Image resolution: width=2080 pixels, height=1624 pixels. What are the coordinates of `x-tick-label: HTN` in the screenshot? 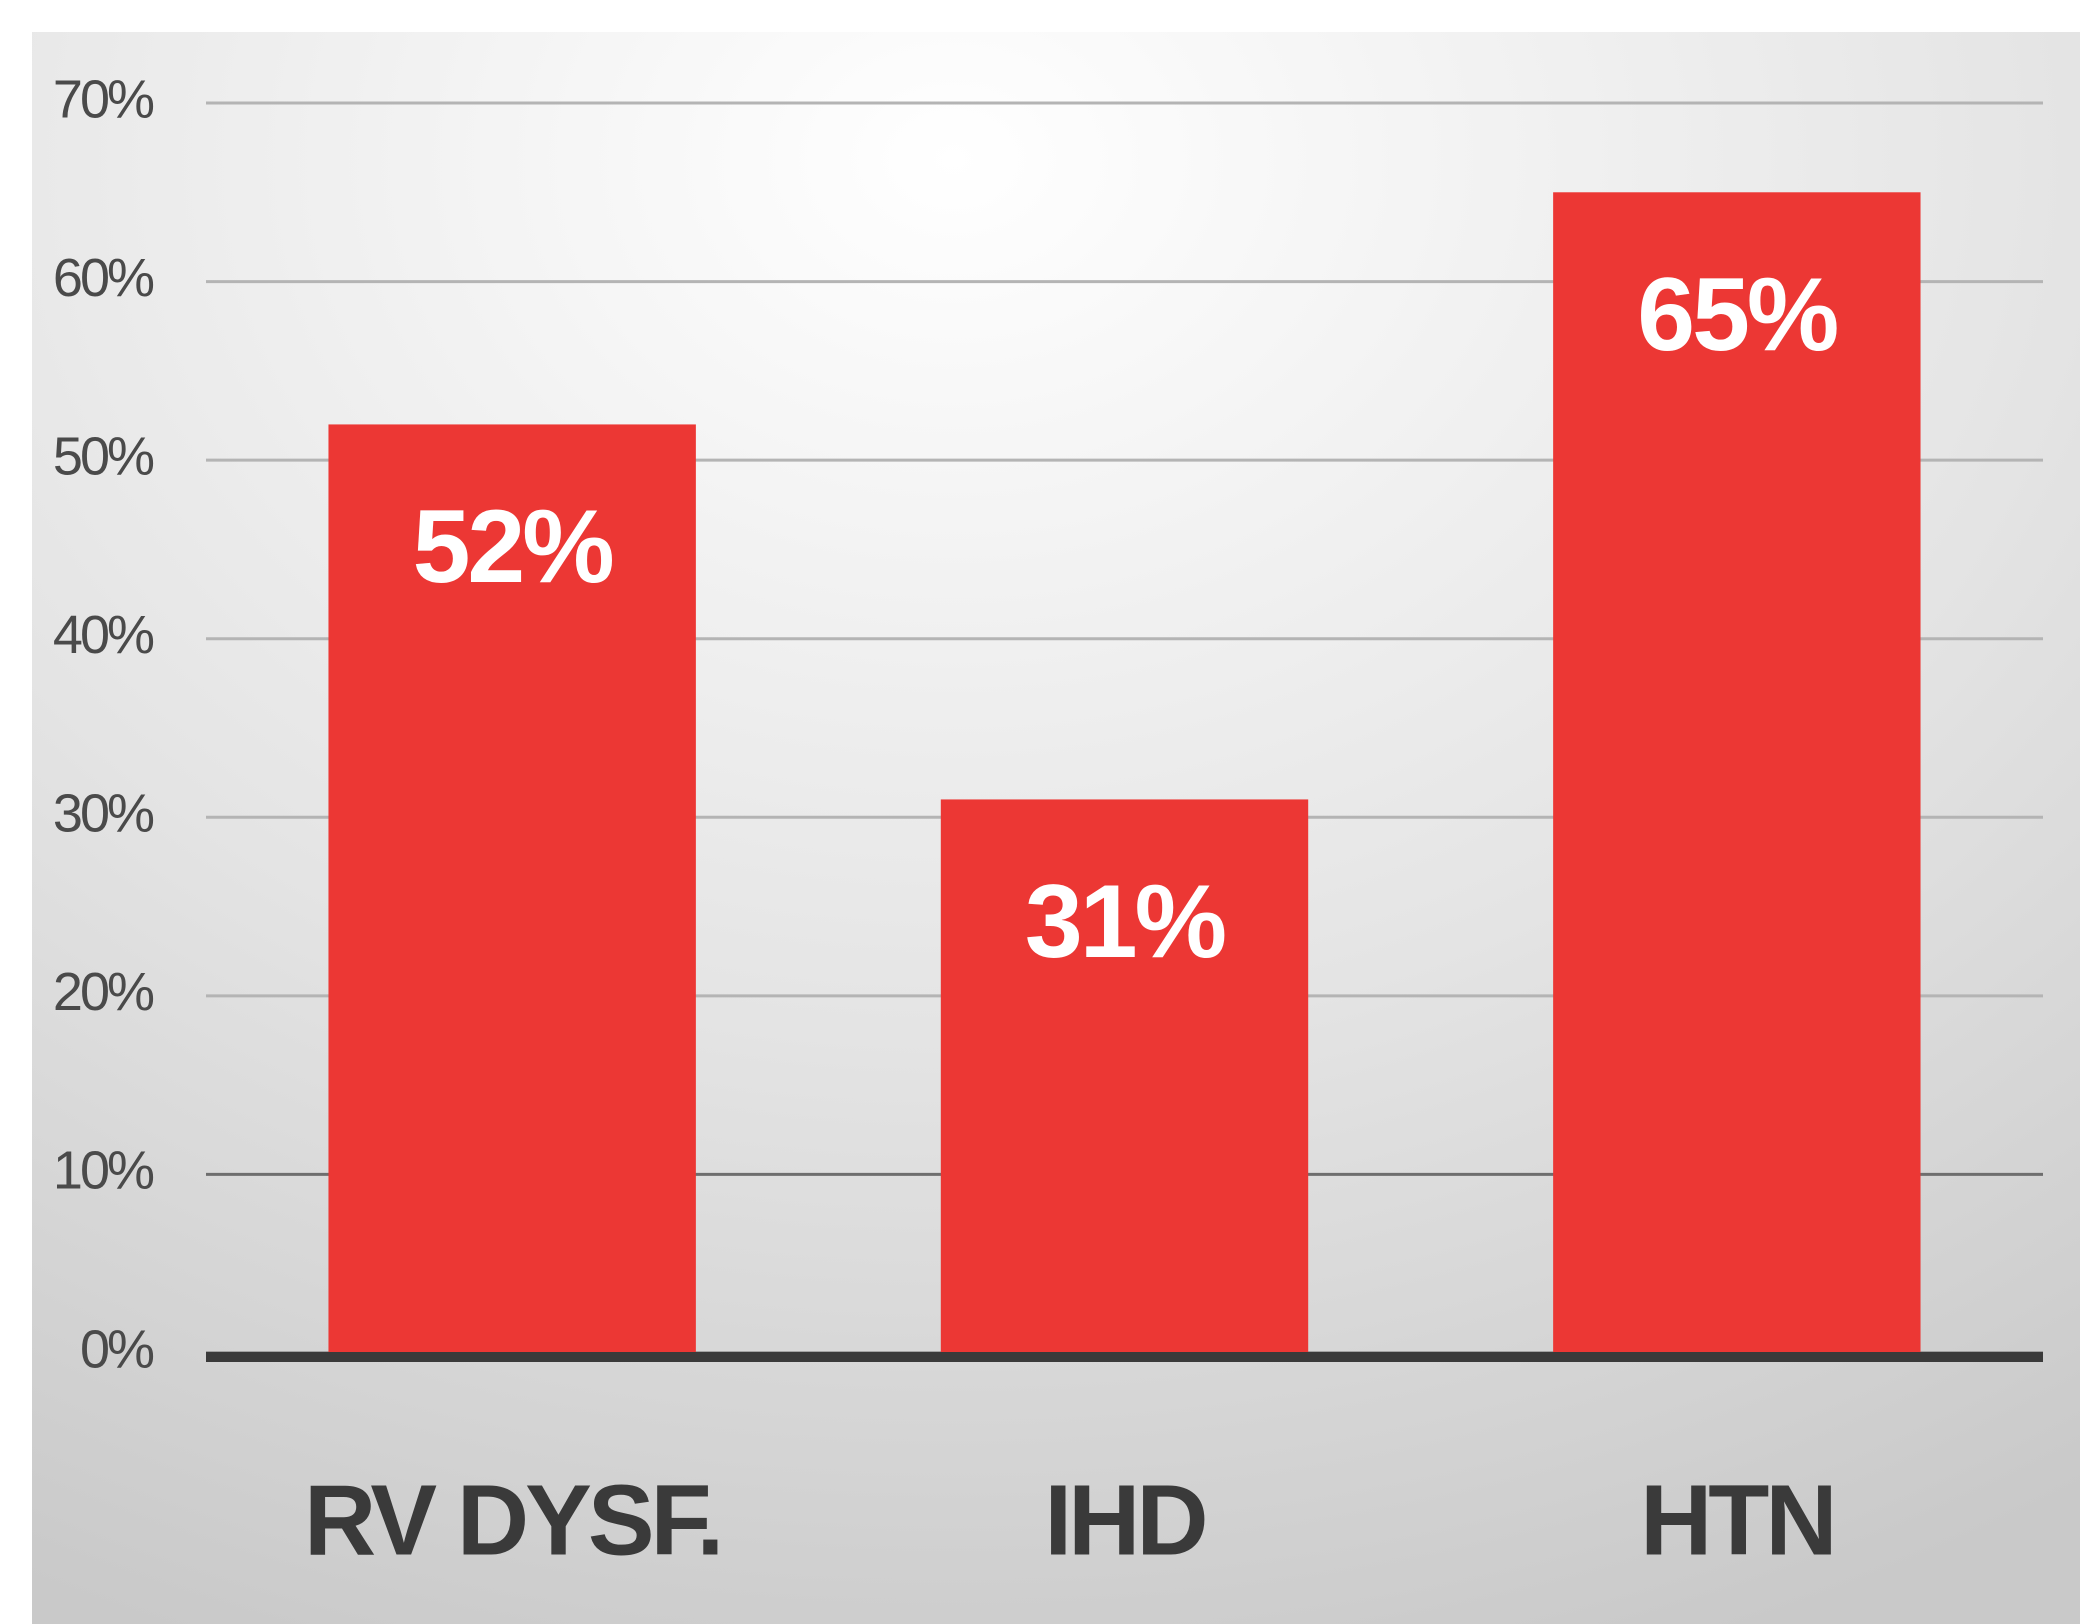 It's located at (1737, 1520).